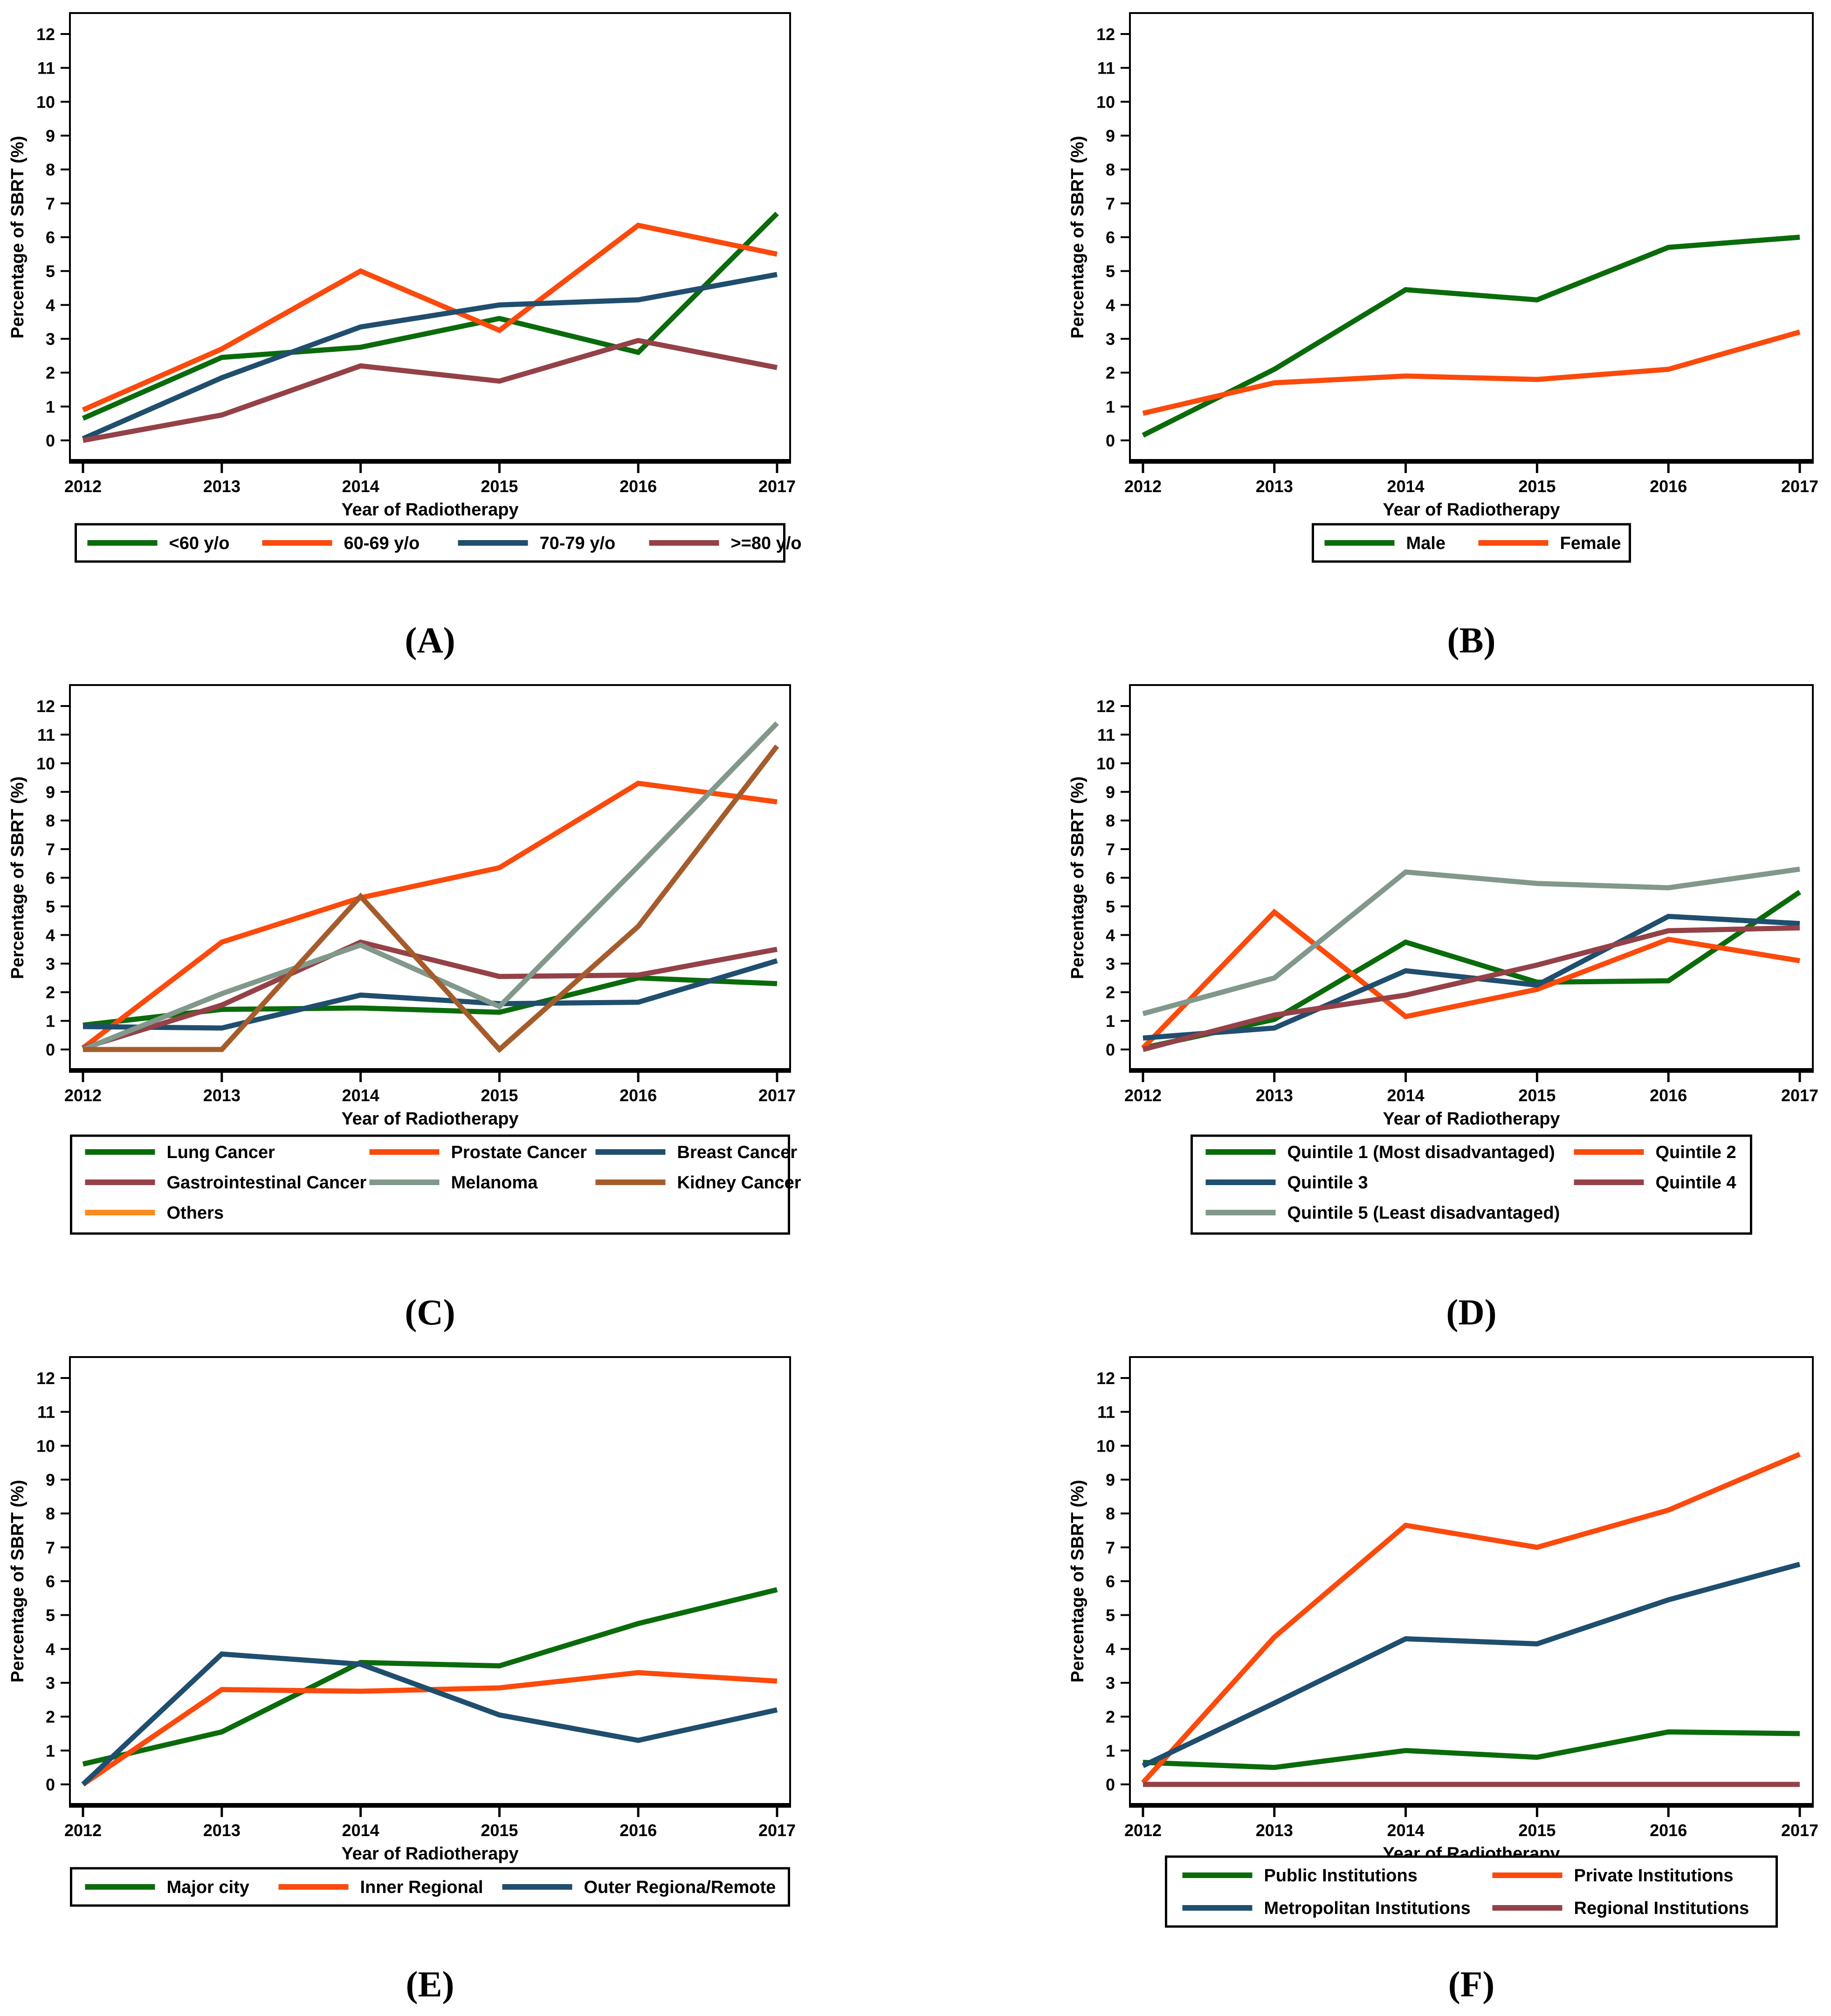 Image resolution: width=1831 pixels, height=2016 pixels. I want to click on series-line-quintile-5-least-disadvantaged-, so click(1471, 941).